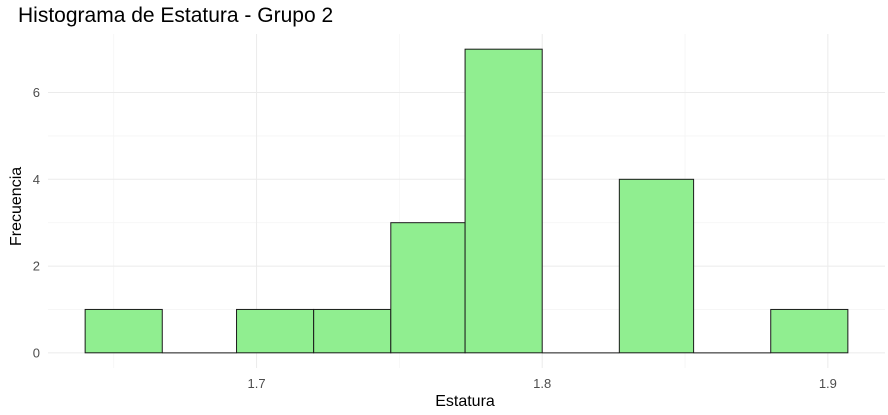 This screenshot has height=415, width=888. I want to click on x-tick-label: 1.9, so click(828, 383).